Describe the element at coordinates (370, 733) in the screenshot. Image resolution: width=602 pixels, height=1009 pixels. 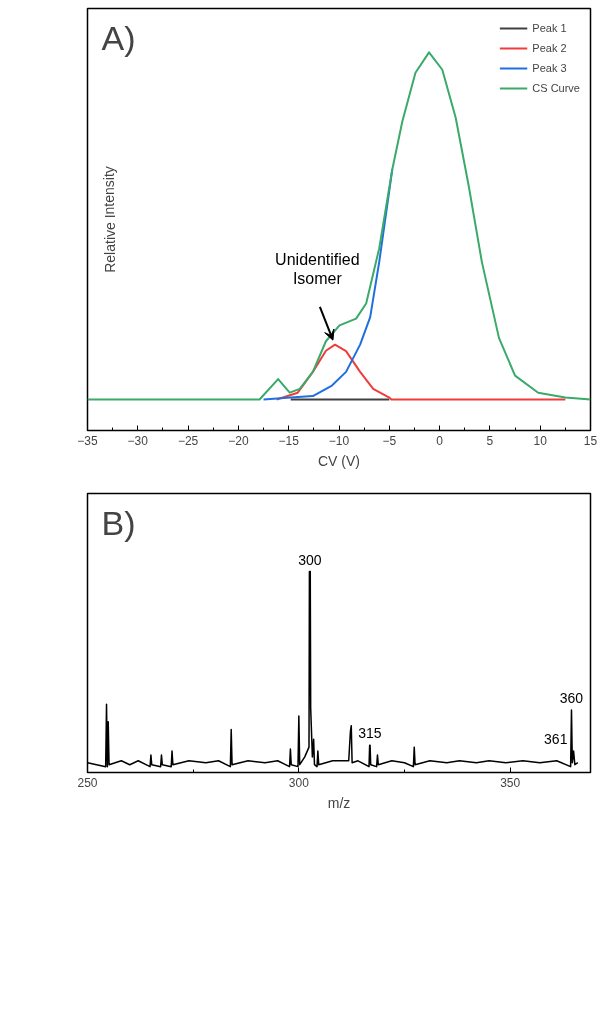
I see `annotation: 315` at that location.